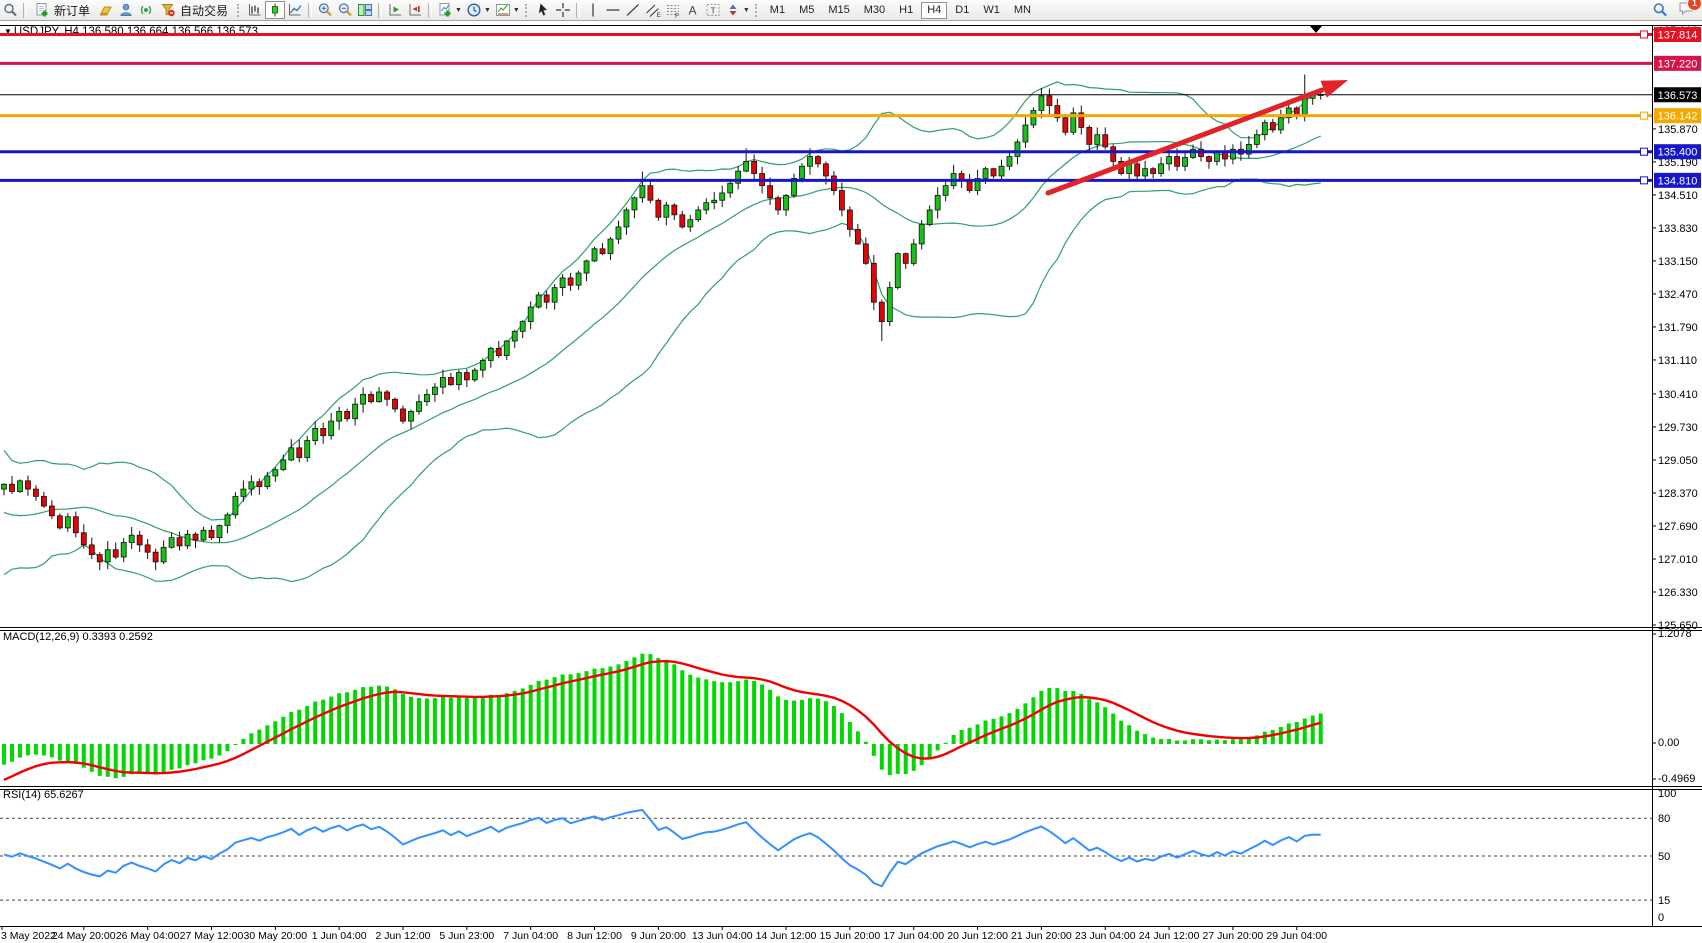 This screenshot has height=943, width=1702. I want to click on time-label: 27 May 12:00, so click(212, 936).